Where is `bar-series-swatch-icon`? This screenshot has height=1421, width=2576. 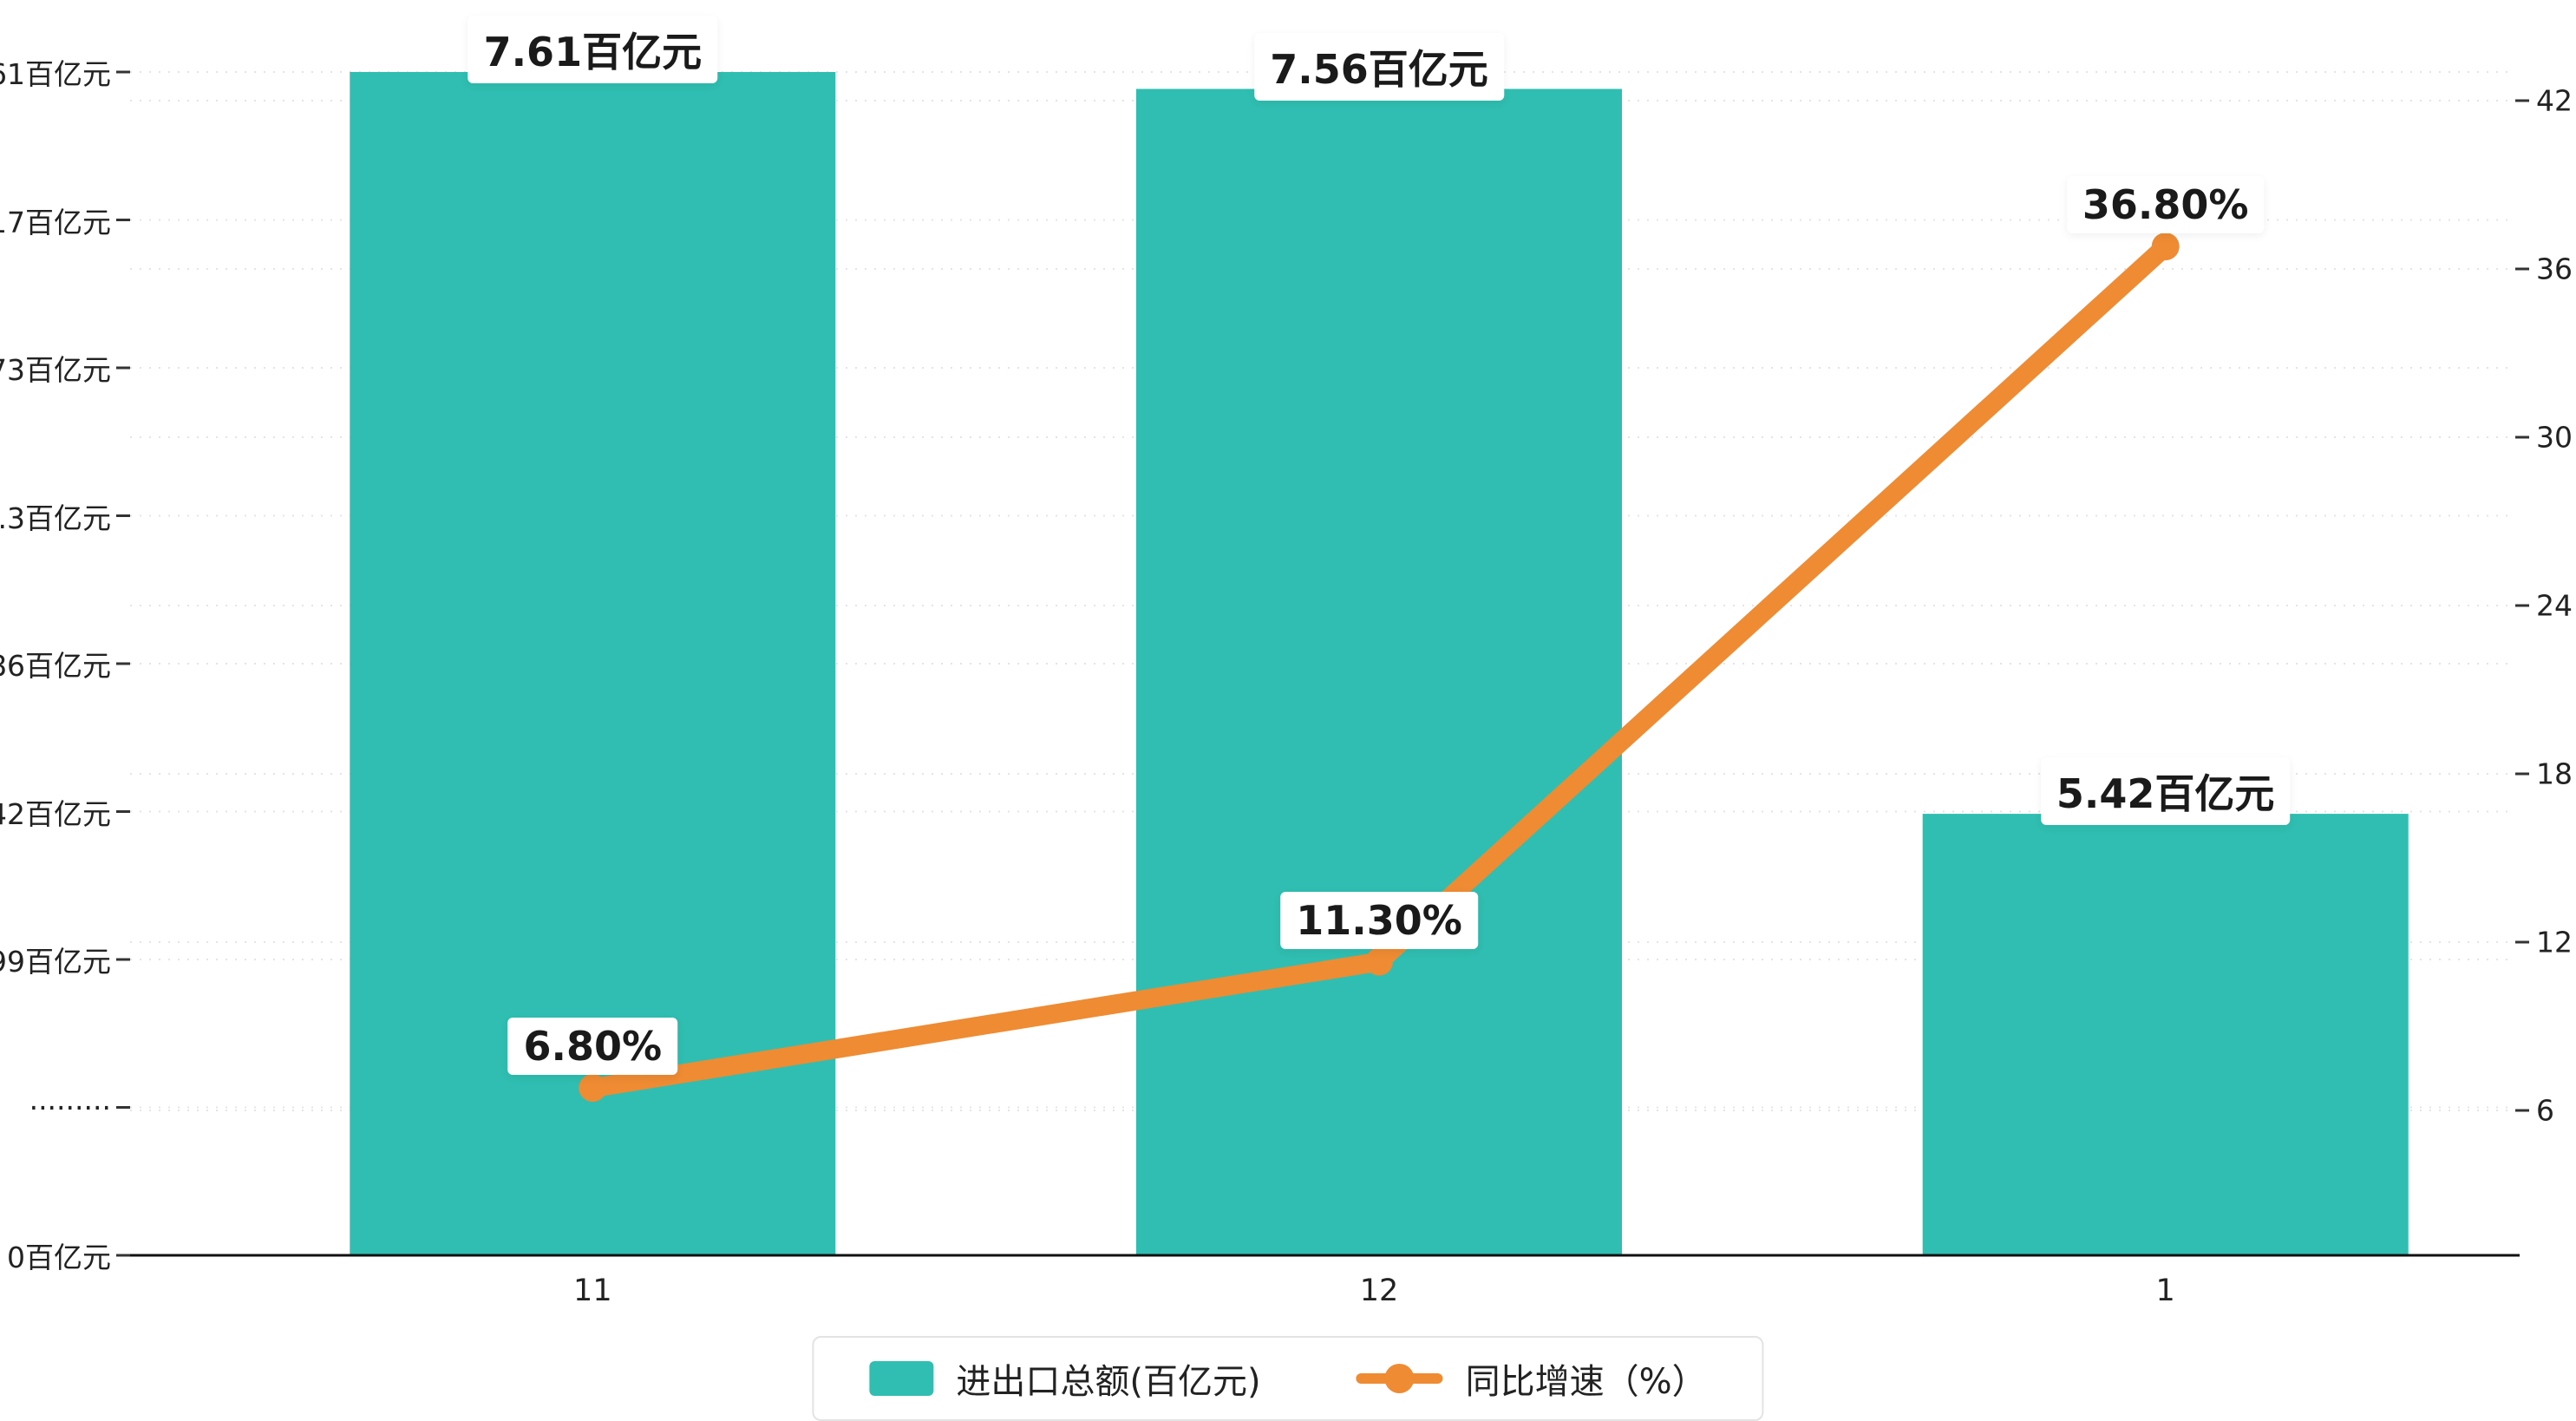 bar-series-swatch-icon is located at coordinates (901, 1378).